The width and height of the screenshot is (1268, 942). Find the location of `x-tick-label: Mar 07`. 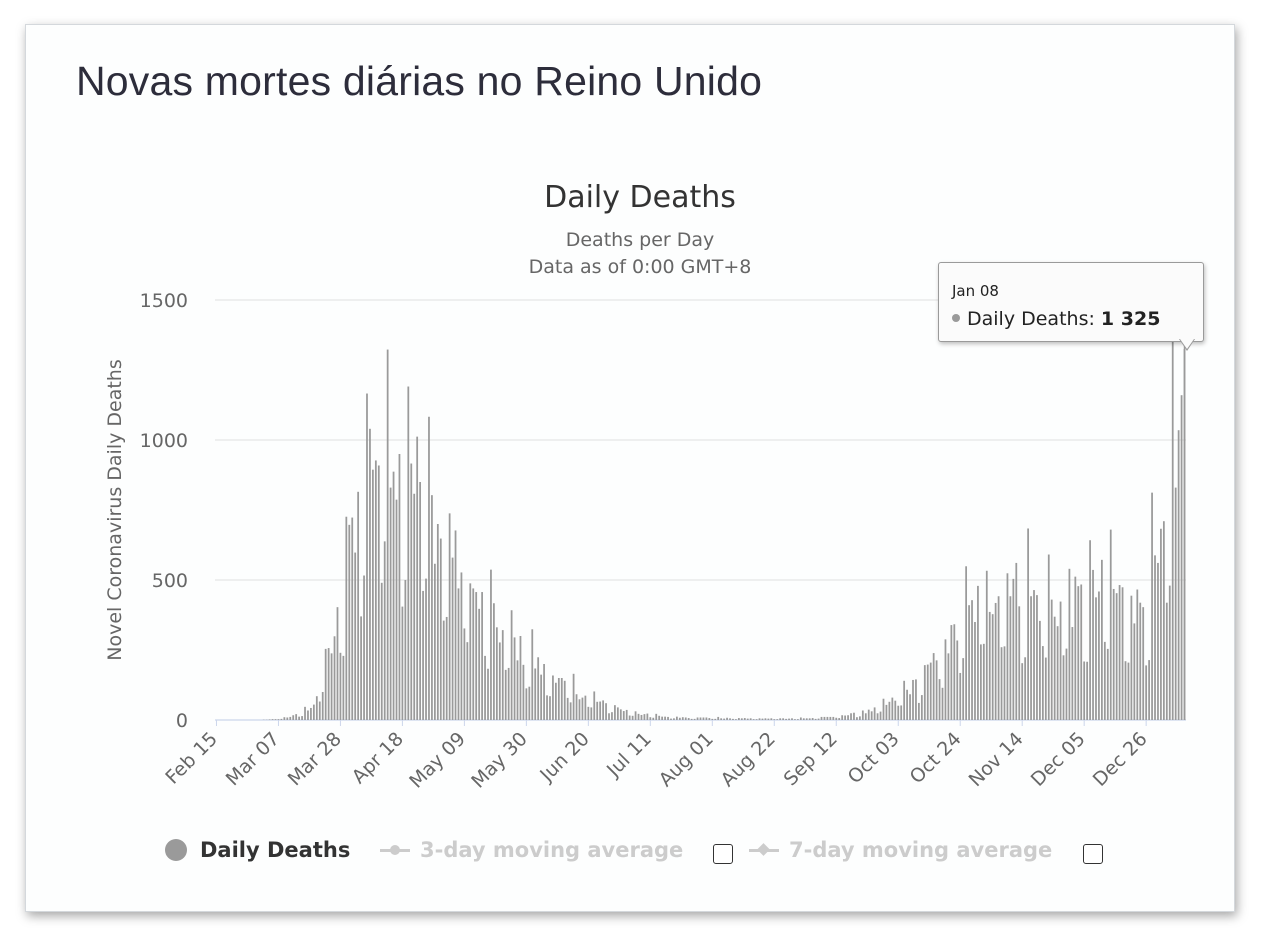

x-tick-label: Mar 07 is located at coordinates (253, 759).